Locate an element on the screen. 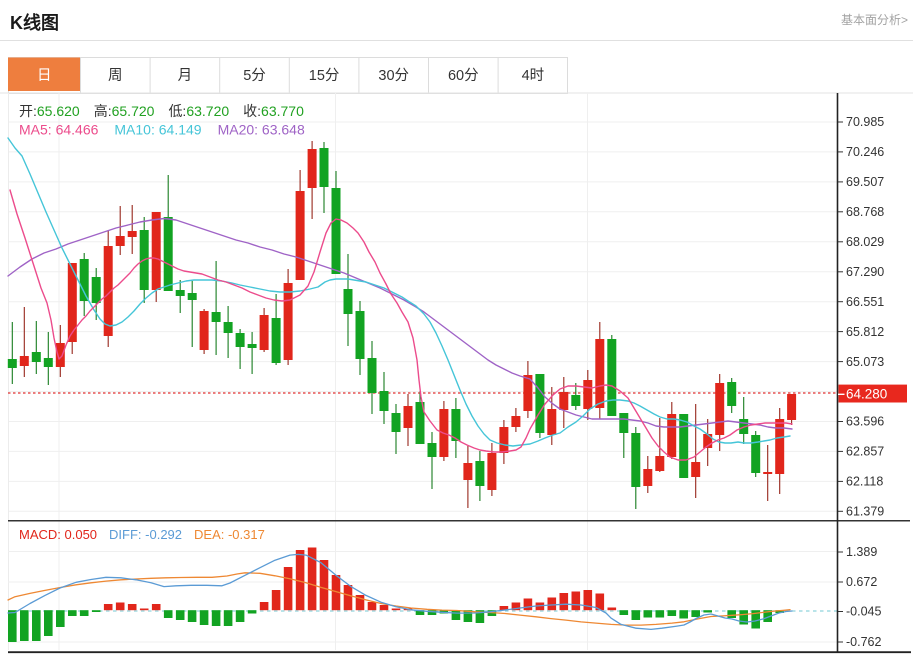 The width and height of the screenshot is (913, 654). svg-text: 月 is located at coordinates (185, 76).